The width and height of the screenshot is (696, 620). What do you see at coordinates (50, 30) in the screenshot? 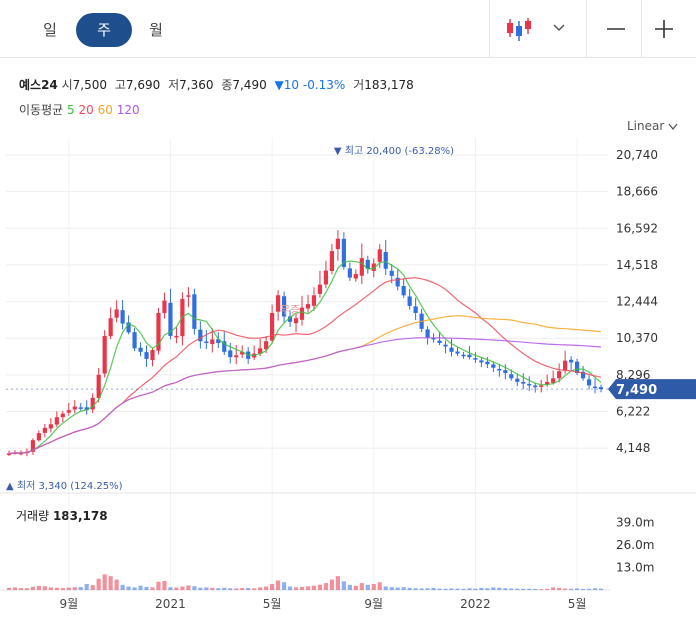
I see `tab-day: 일` at bounding box center [50, 30].